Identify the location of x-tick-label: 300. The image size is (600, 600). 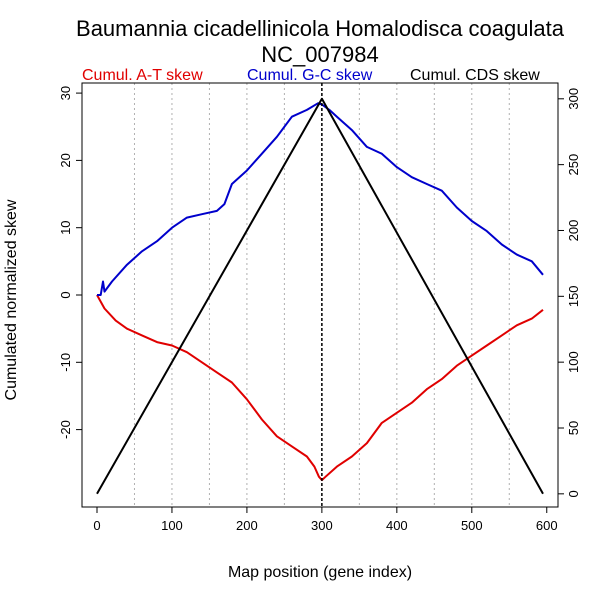
(322, 525).